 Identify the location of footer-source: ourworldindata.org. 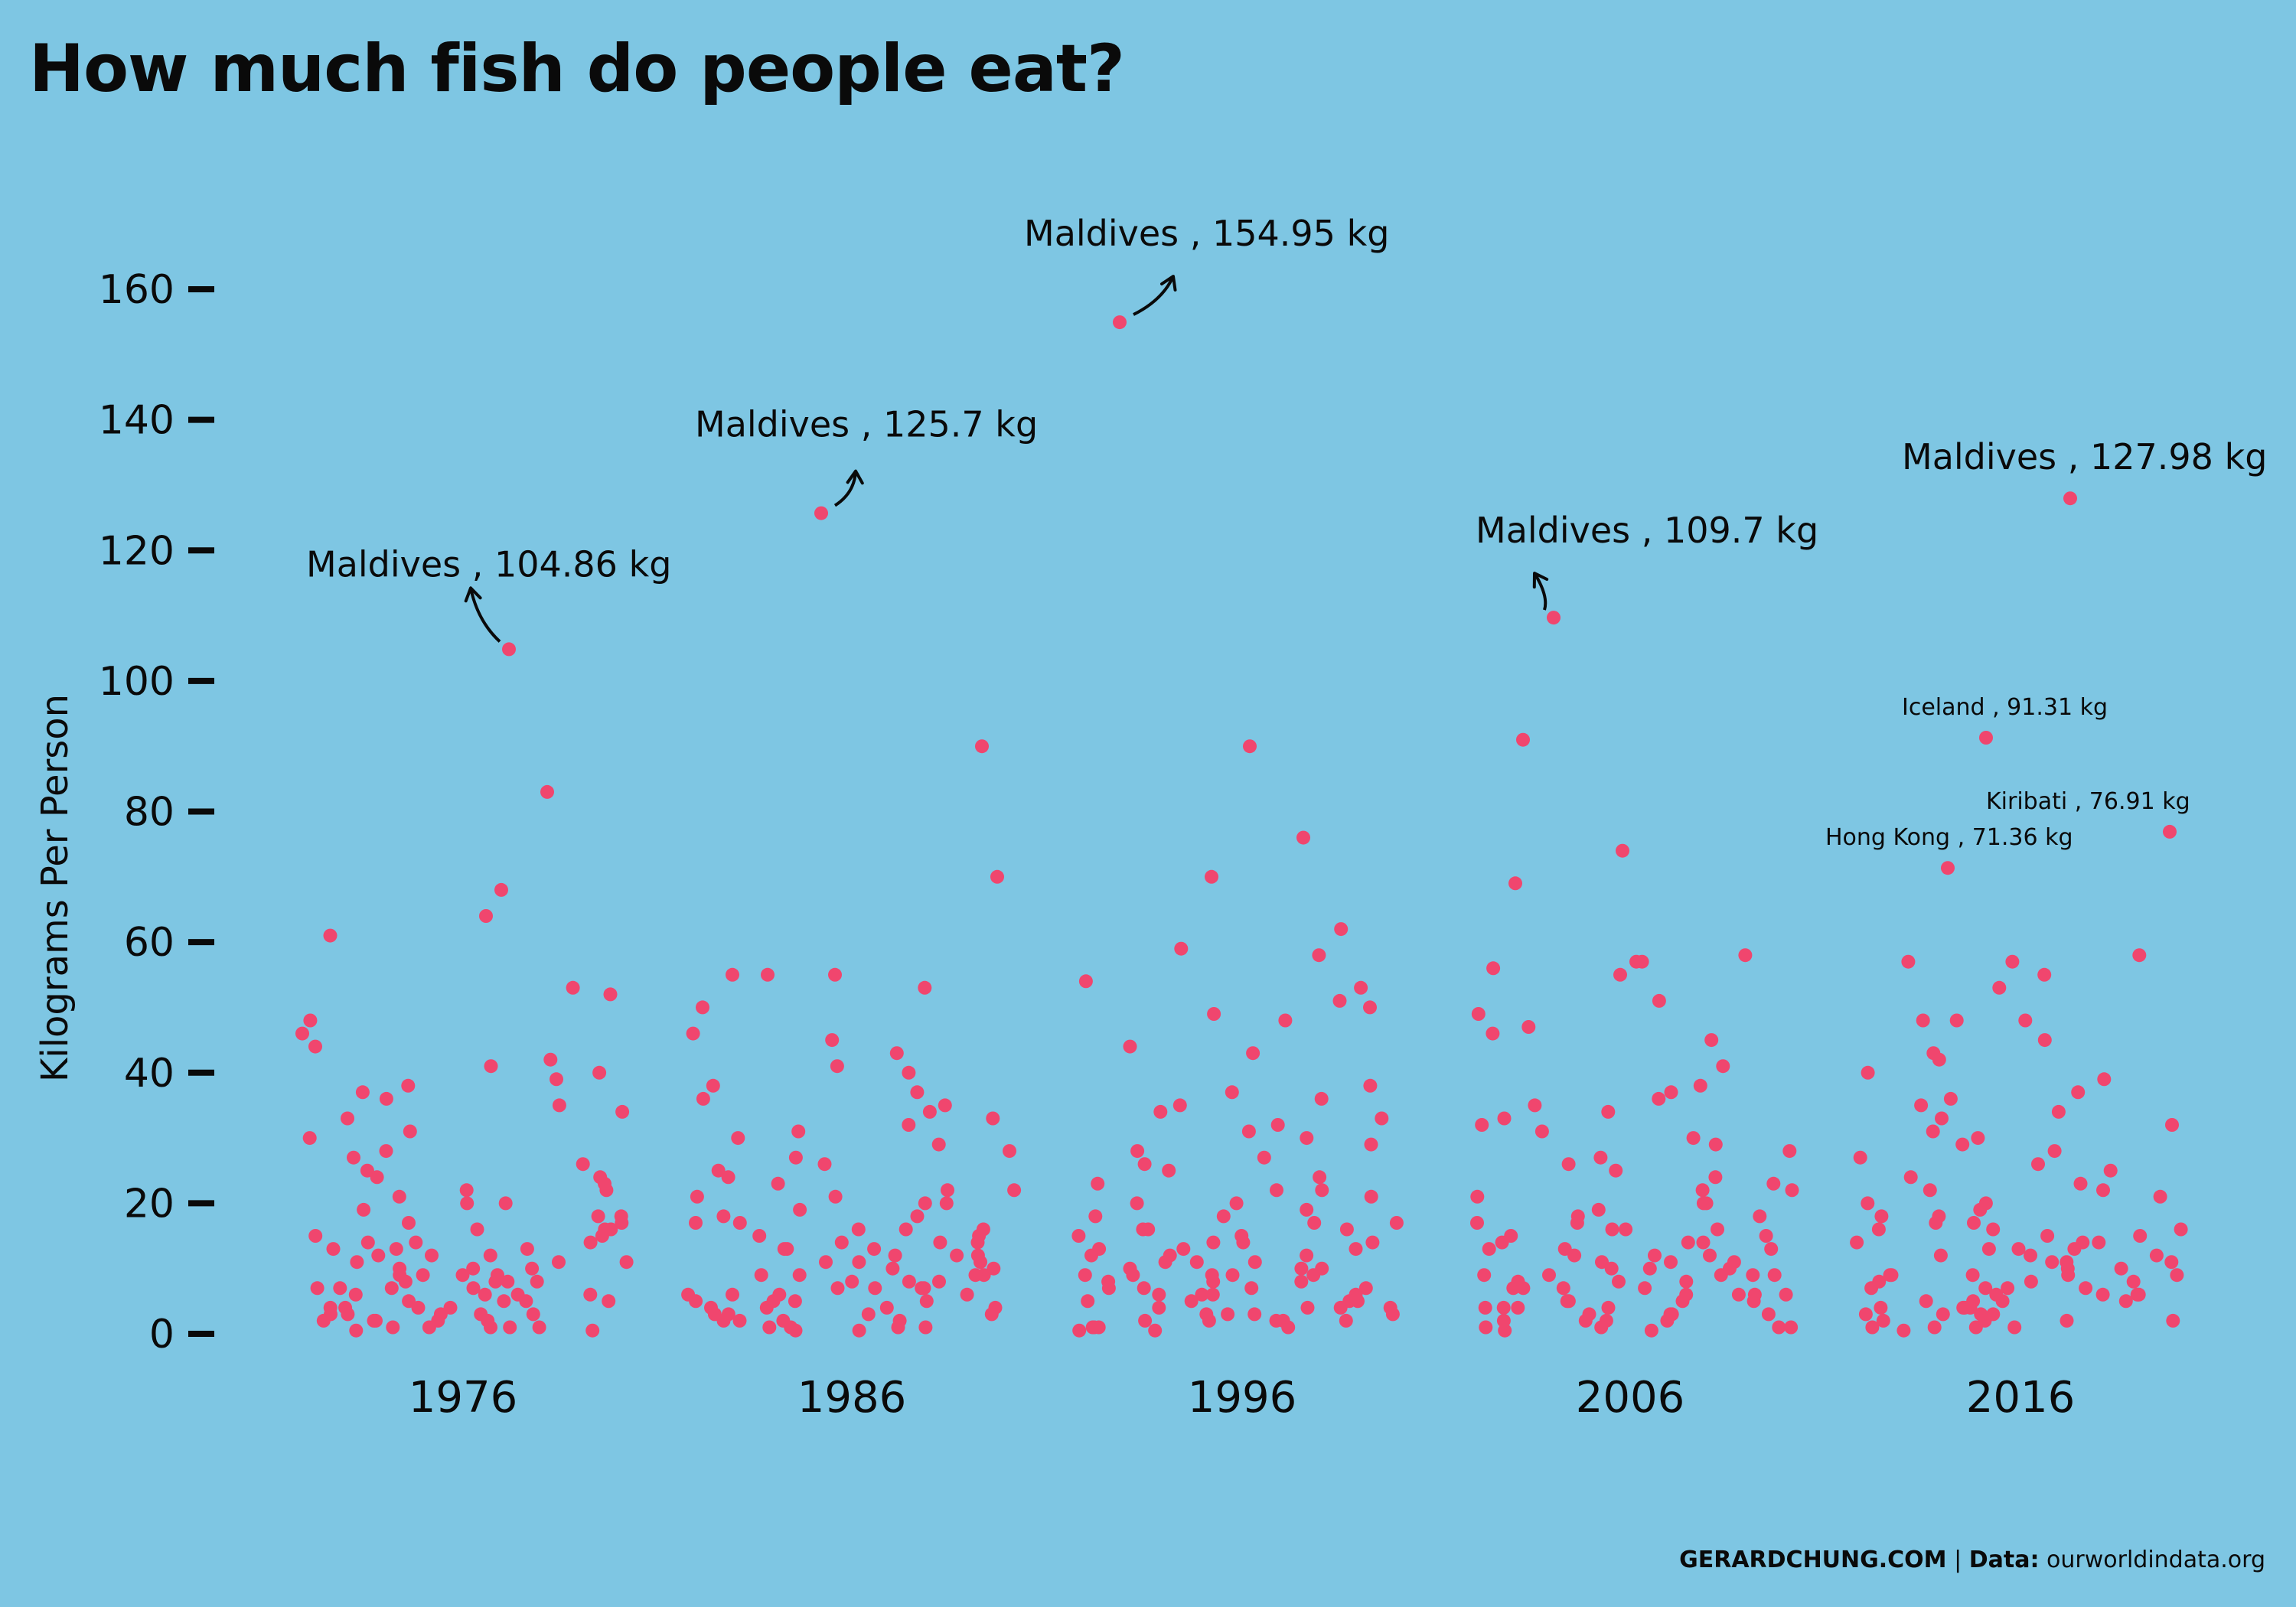
(2156, 1560).